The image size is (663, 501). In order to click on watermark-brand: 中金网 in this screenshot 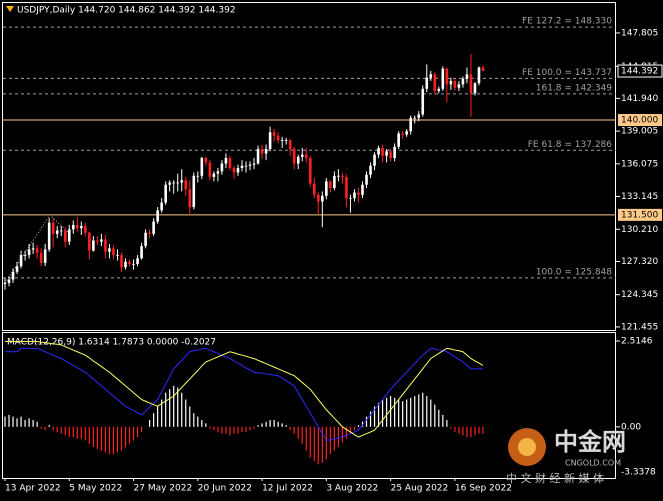, I will do `click(590, 442)`.